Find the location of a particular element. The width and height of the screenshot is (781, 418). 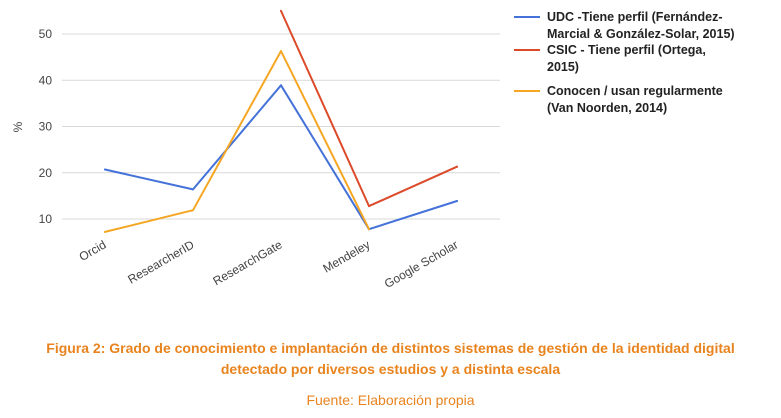

y-axis-ticks: 10 20 30 40 50 is located at coordinates (46, 126).